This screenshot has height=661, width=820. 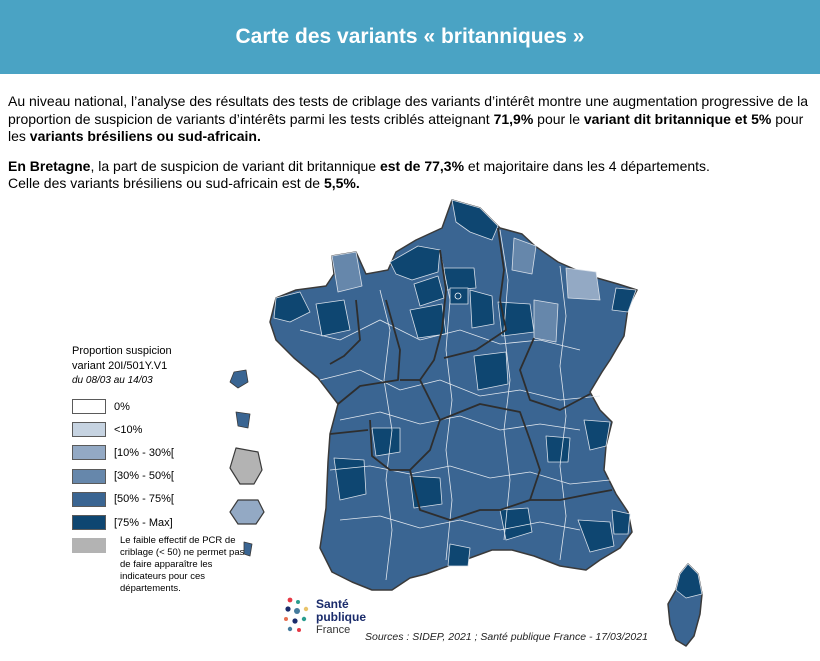 What do you see at coordinates (350, 479) in the screenshot?
I see `dept-gironde` at bounding box center [350, 479].